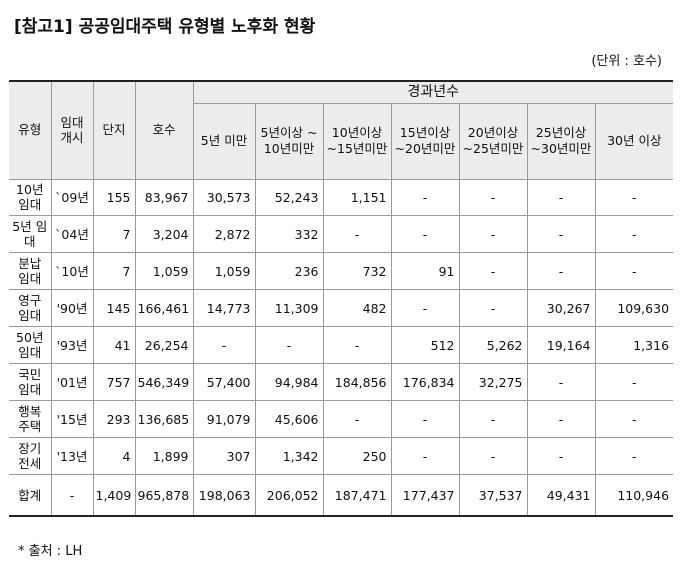 Image resolution: width=682 pixels, height=567 pixels. Describe the element at coordinates (30, 308) in the screenshot. I see `cell-type: 영구 임대` at that location.